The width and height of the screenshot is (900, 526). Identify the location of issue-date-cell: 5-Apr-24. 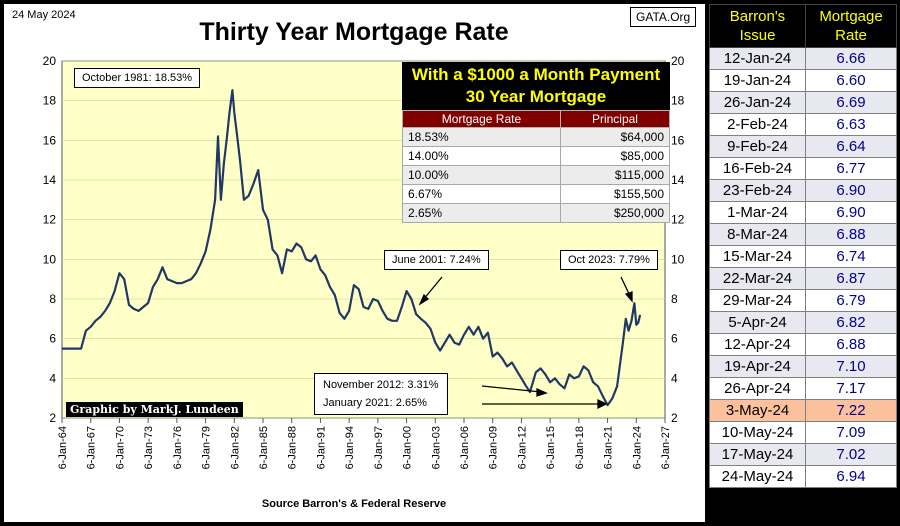
(757, 322).